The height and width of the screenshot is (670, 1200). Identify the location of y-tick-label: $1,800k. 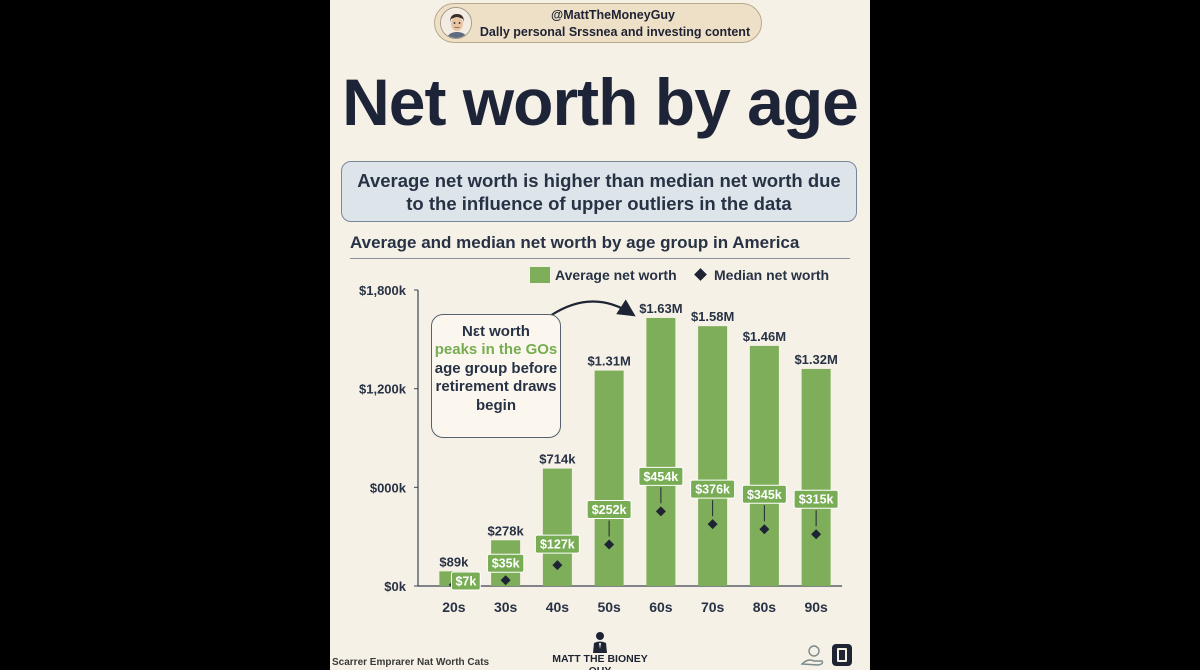
(383, 290).